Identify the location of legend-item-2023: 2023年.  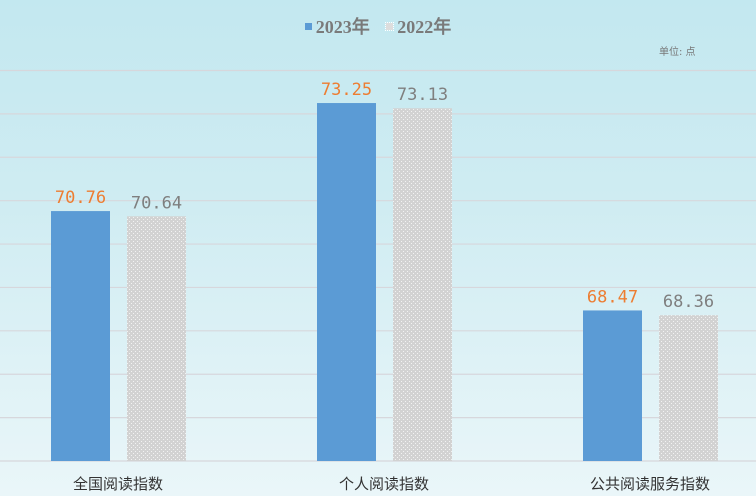
(337, 26).